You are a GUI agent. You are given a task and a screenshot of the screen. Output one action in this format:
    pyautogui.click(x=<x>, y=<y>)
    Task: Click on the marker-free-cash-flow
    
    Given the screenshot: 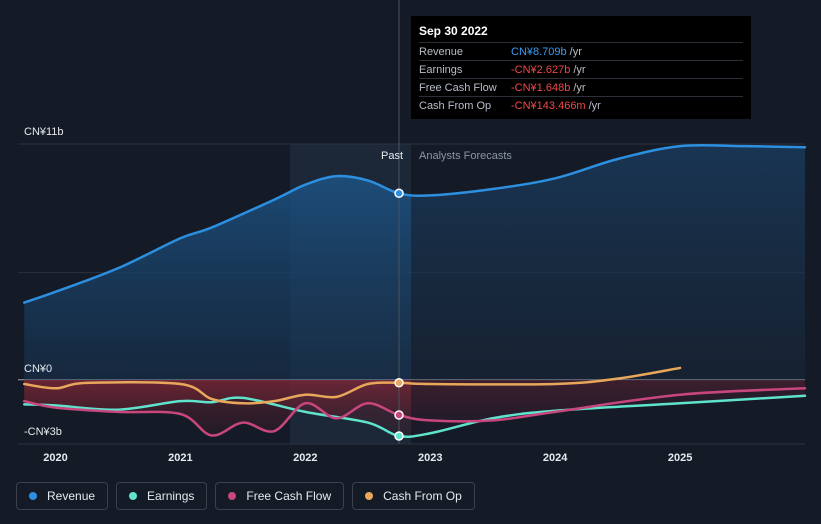 What is the action you would take?
    pyautogui.click(x=399, y=415)
    